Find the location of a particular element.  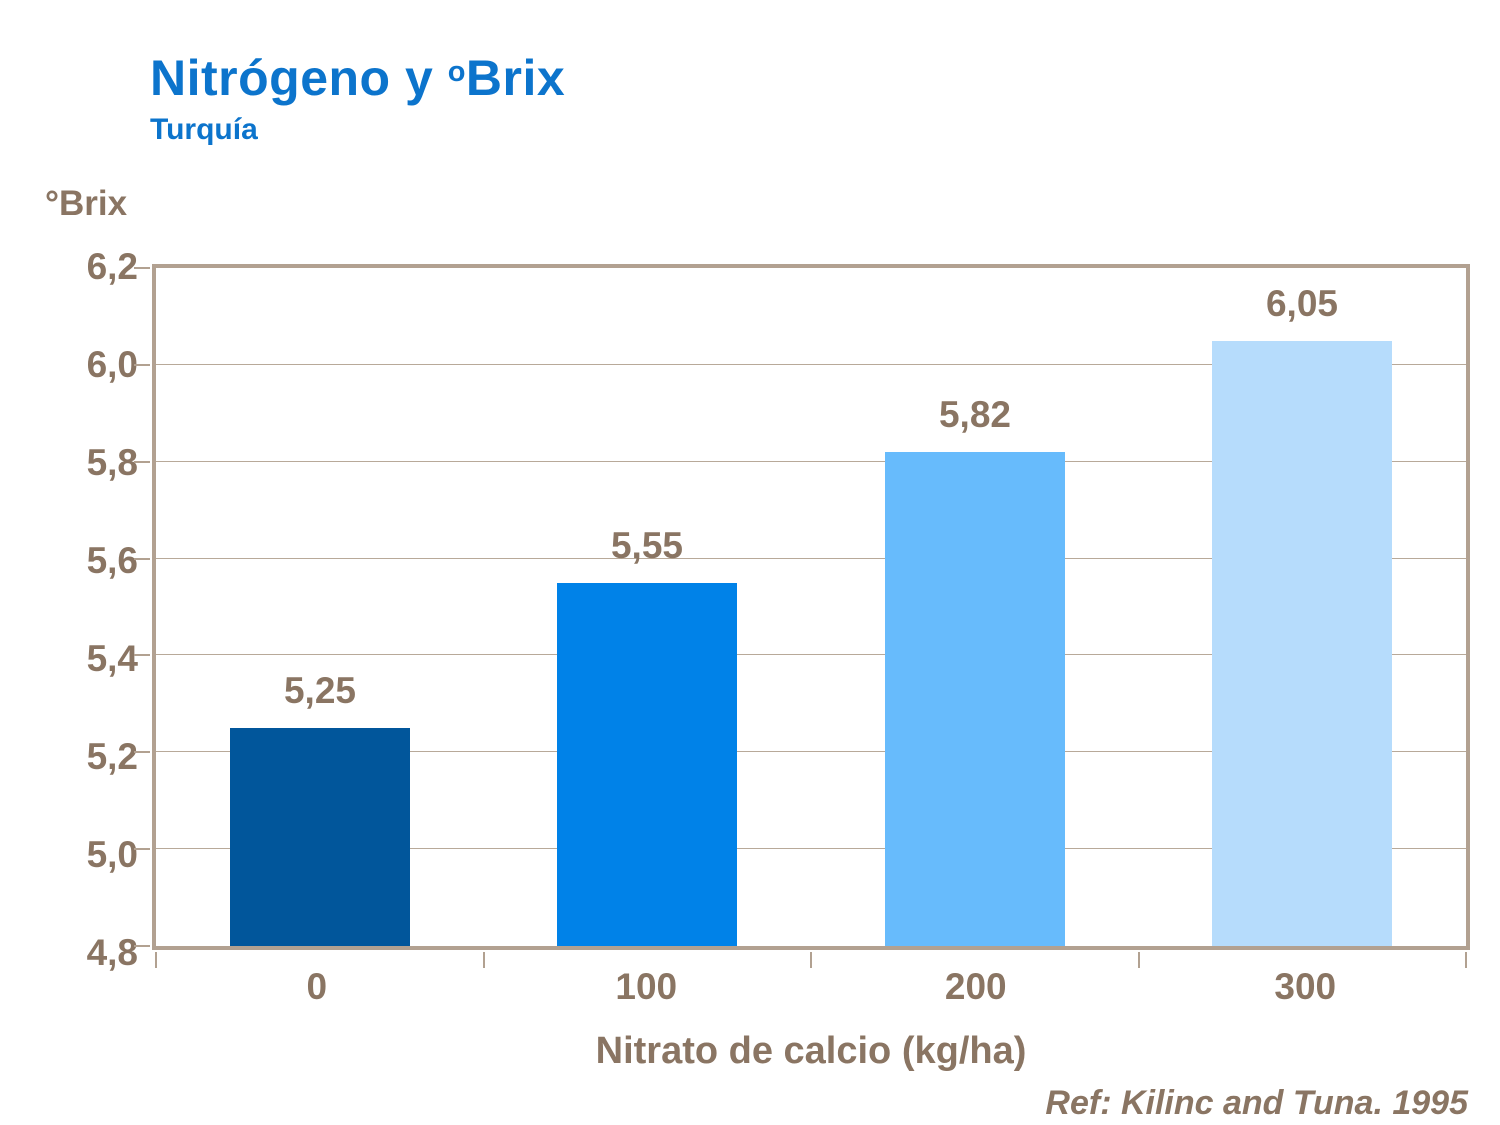

y-tick-label: 5,0 is located at coordinates (112, 854).